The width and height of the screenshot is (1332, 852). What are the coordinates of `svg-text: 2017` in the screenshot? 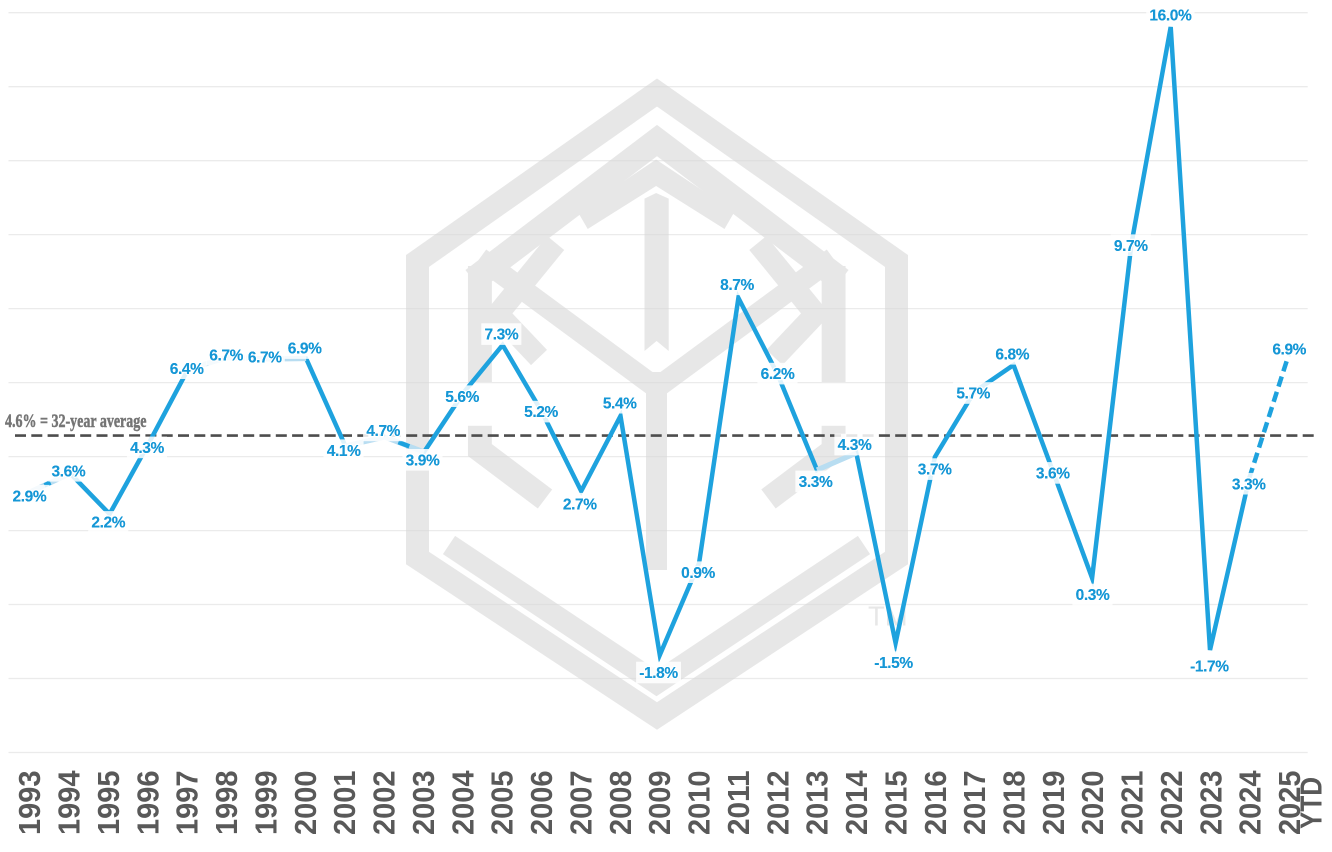 It's located at (974, 803).